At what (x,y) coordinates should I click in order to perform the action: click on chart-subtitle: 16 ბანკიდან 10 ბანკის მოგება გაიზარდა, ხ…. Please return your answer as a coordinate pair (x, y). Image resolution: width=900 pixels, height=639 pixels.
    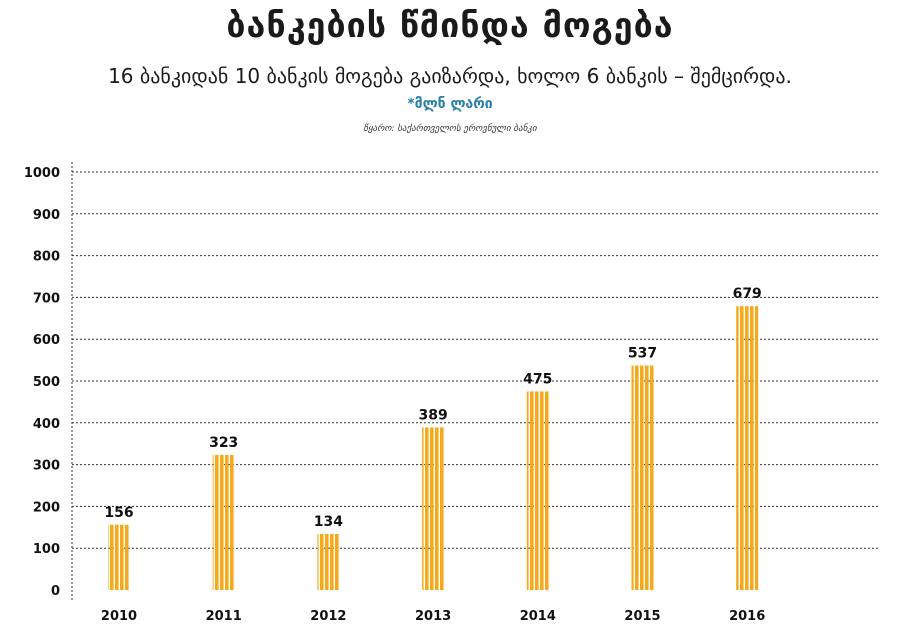
    Looking at the image, I should click on (450, 76).